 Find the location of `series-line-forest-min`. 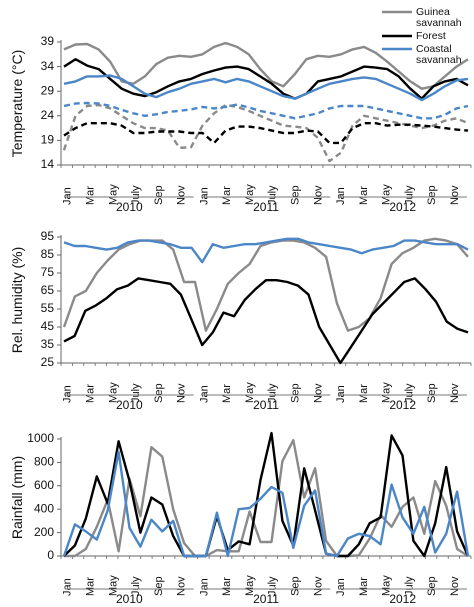

series-line-forest-min is located at coordinates (266, 133).